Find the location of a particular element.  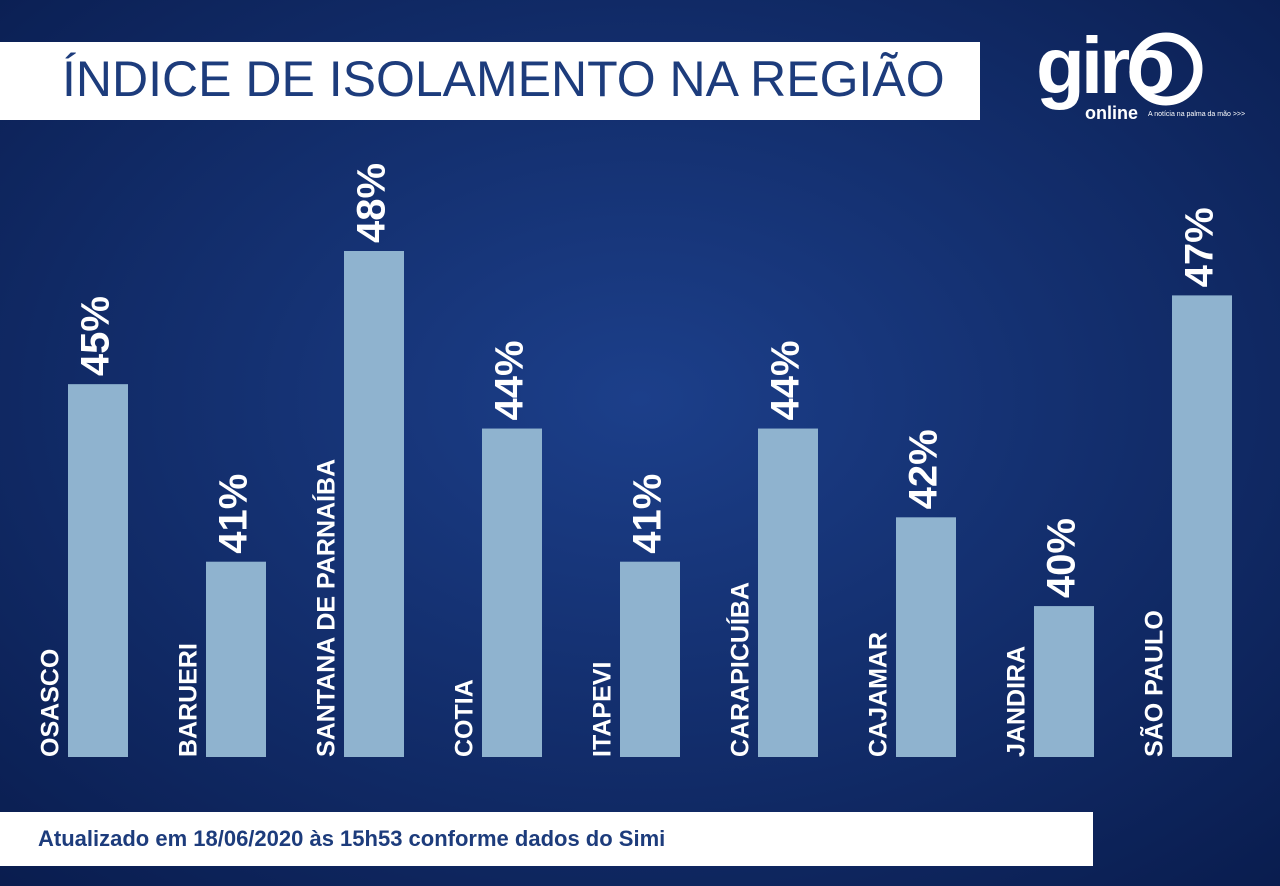

category-label: JANDIRA is located at coordinates (1017, 701).